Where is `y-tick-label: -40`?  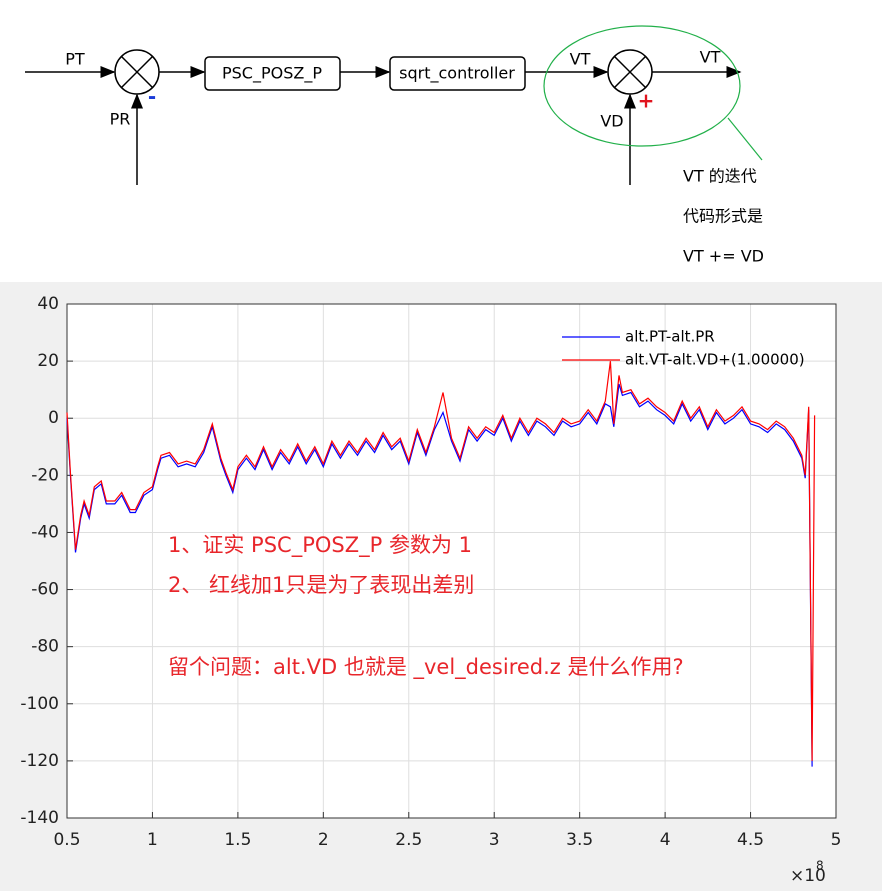
y-tick-label: -40 is located at coordinates (45, 532).